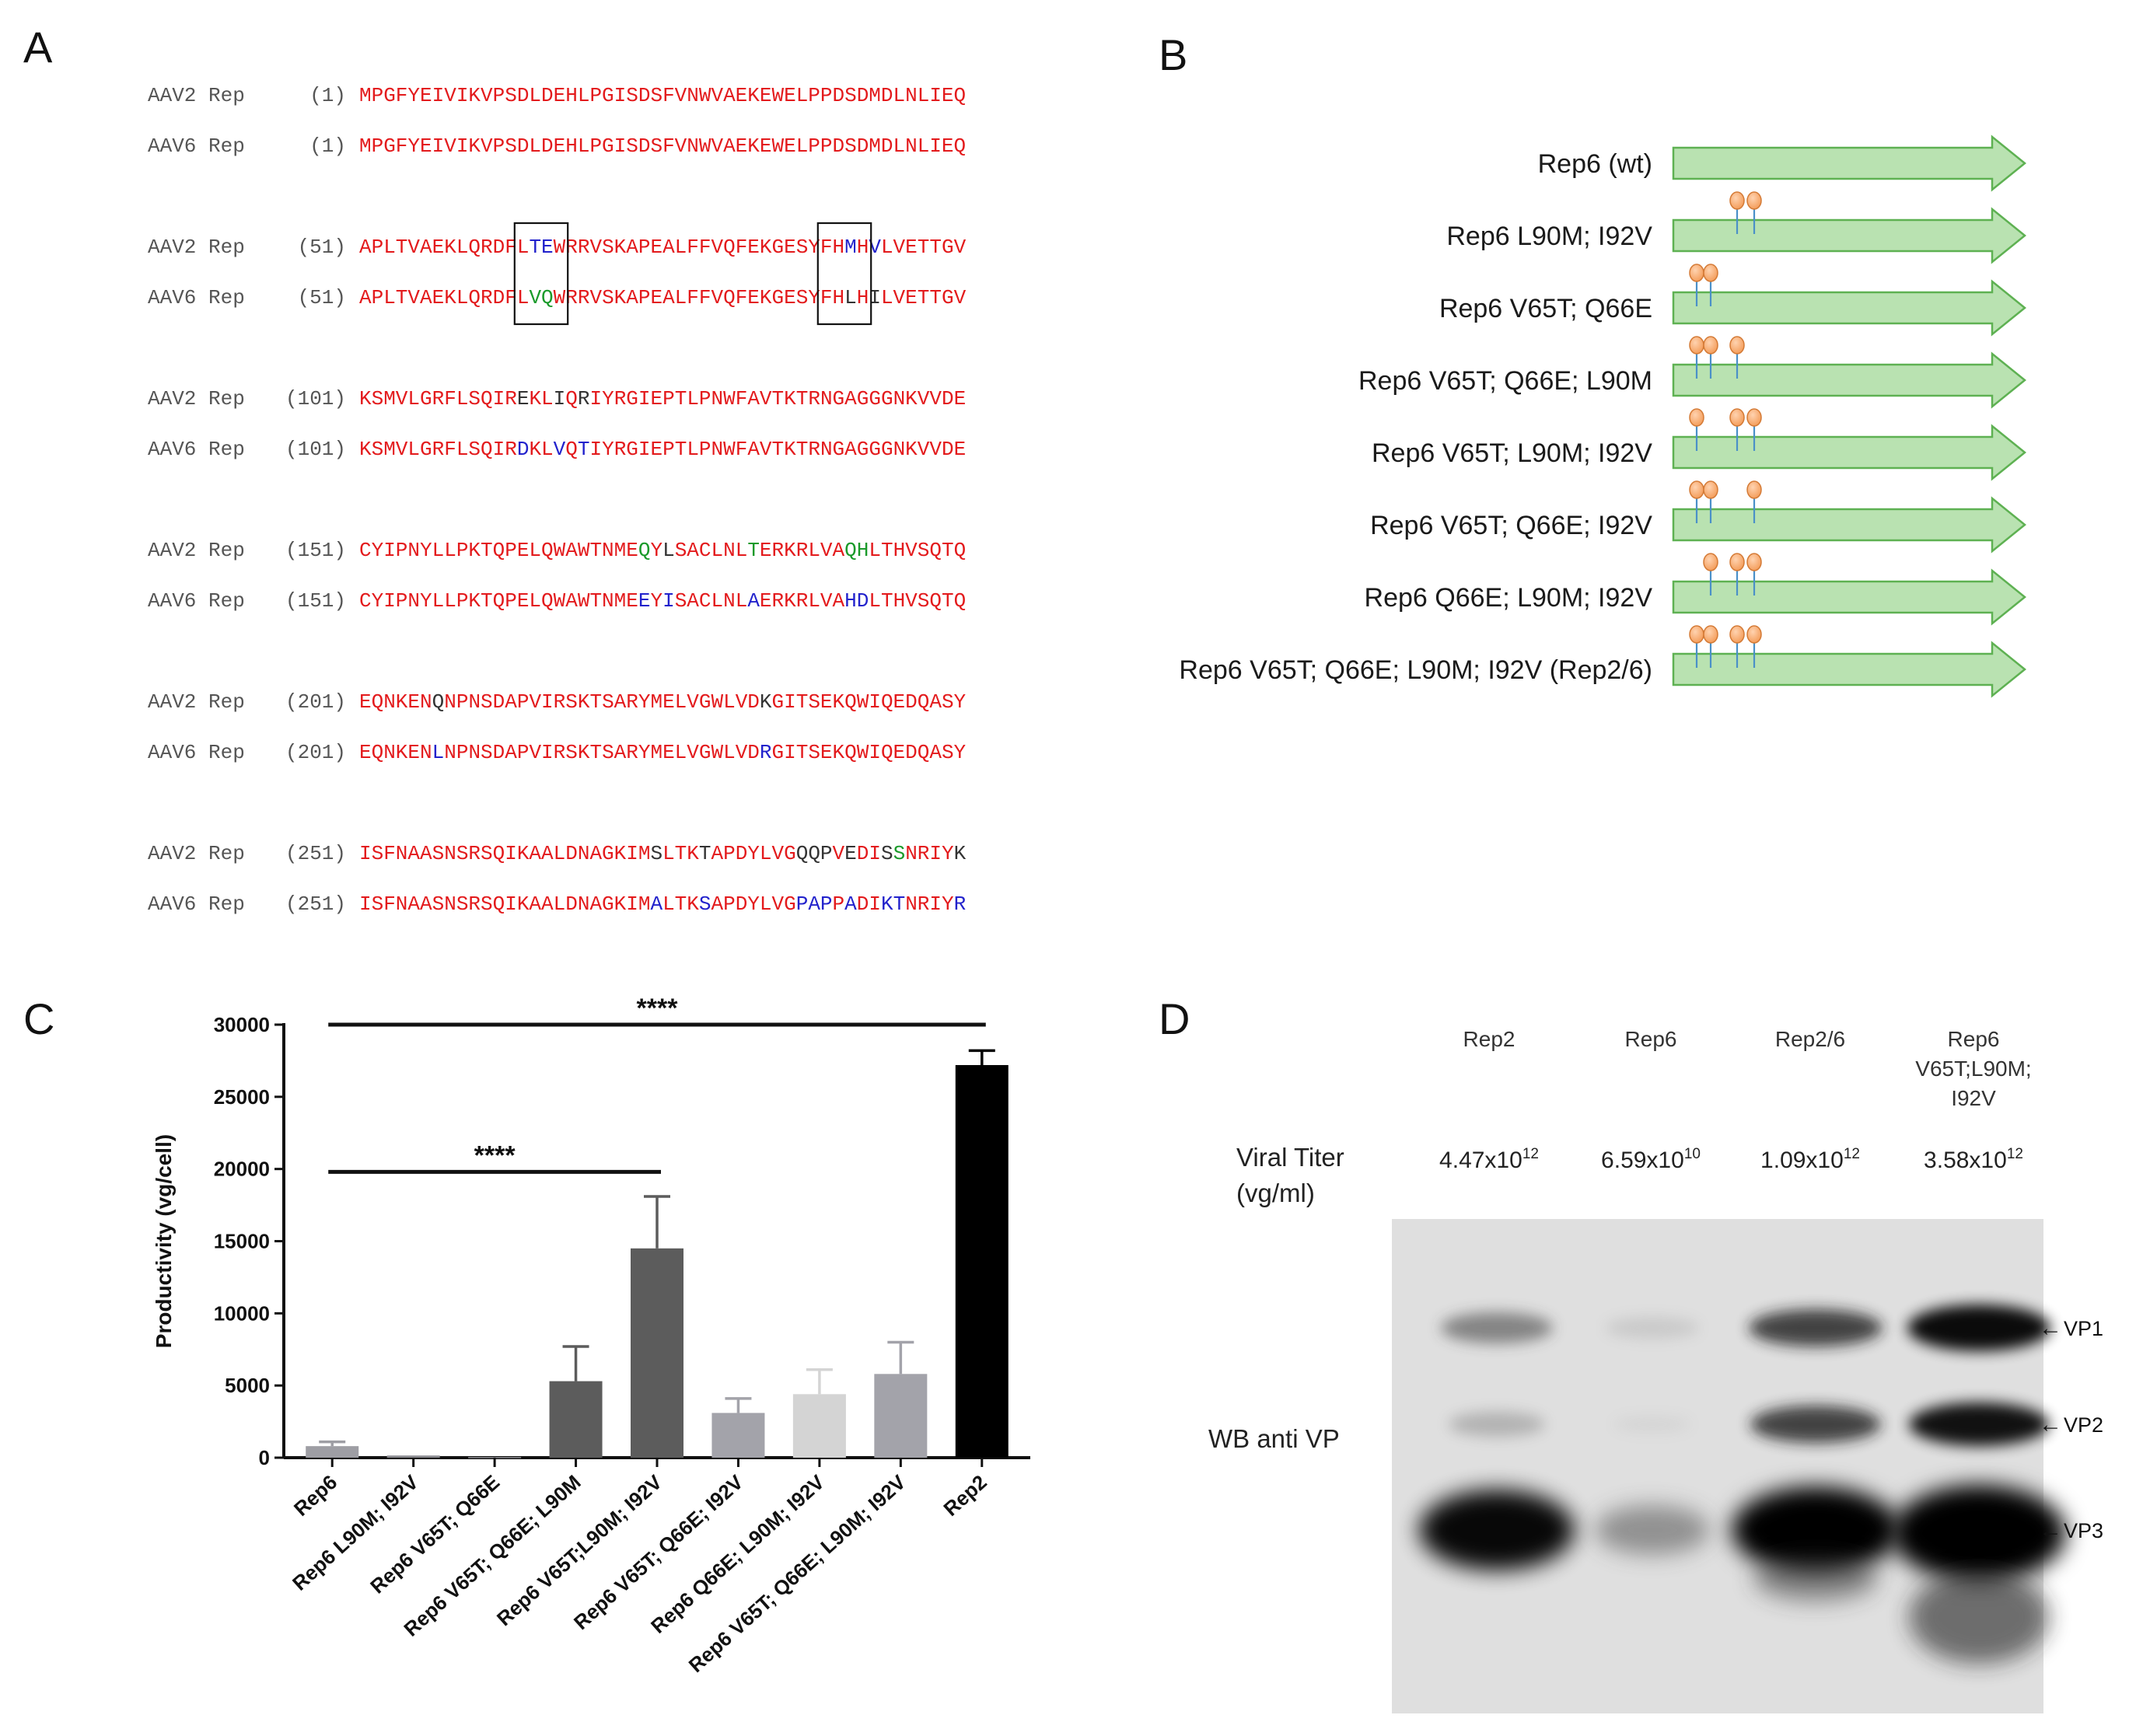  What do you see at coordinates (1489, 1039) in the screenshot?
I see `svg-text: Rep2` at bounding box center [1489, 1039].